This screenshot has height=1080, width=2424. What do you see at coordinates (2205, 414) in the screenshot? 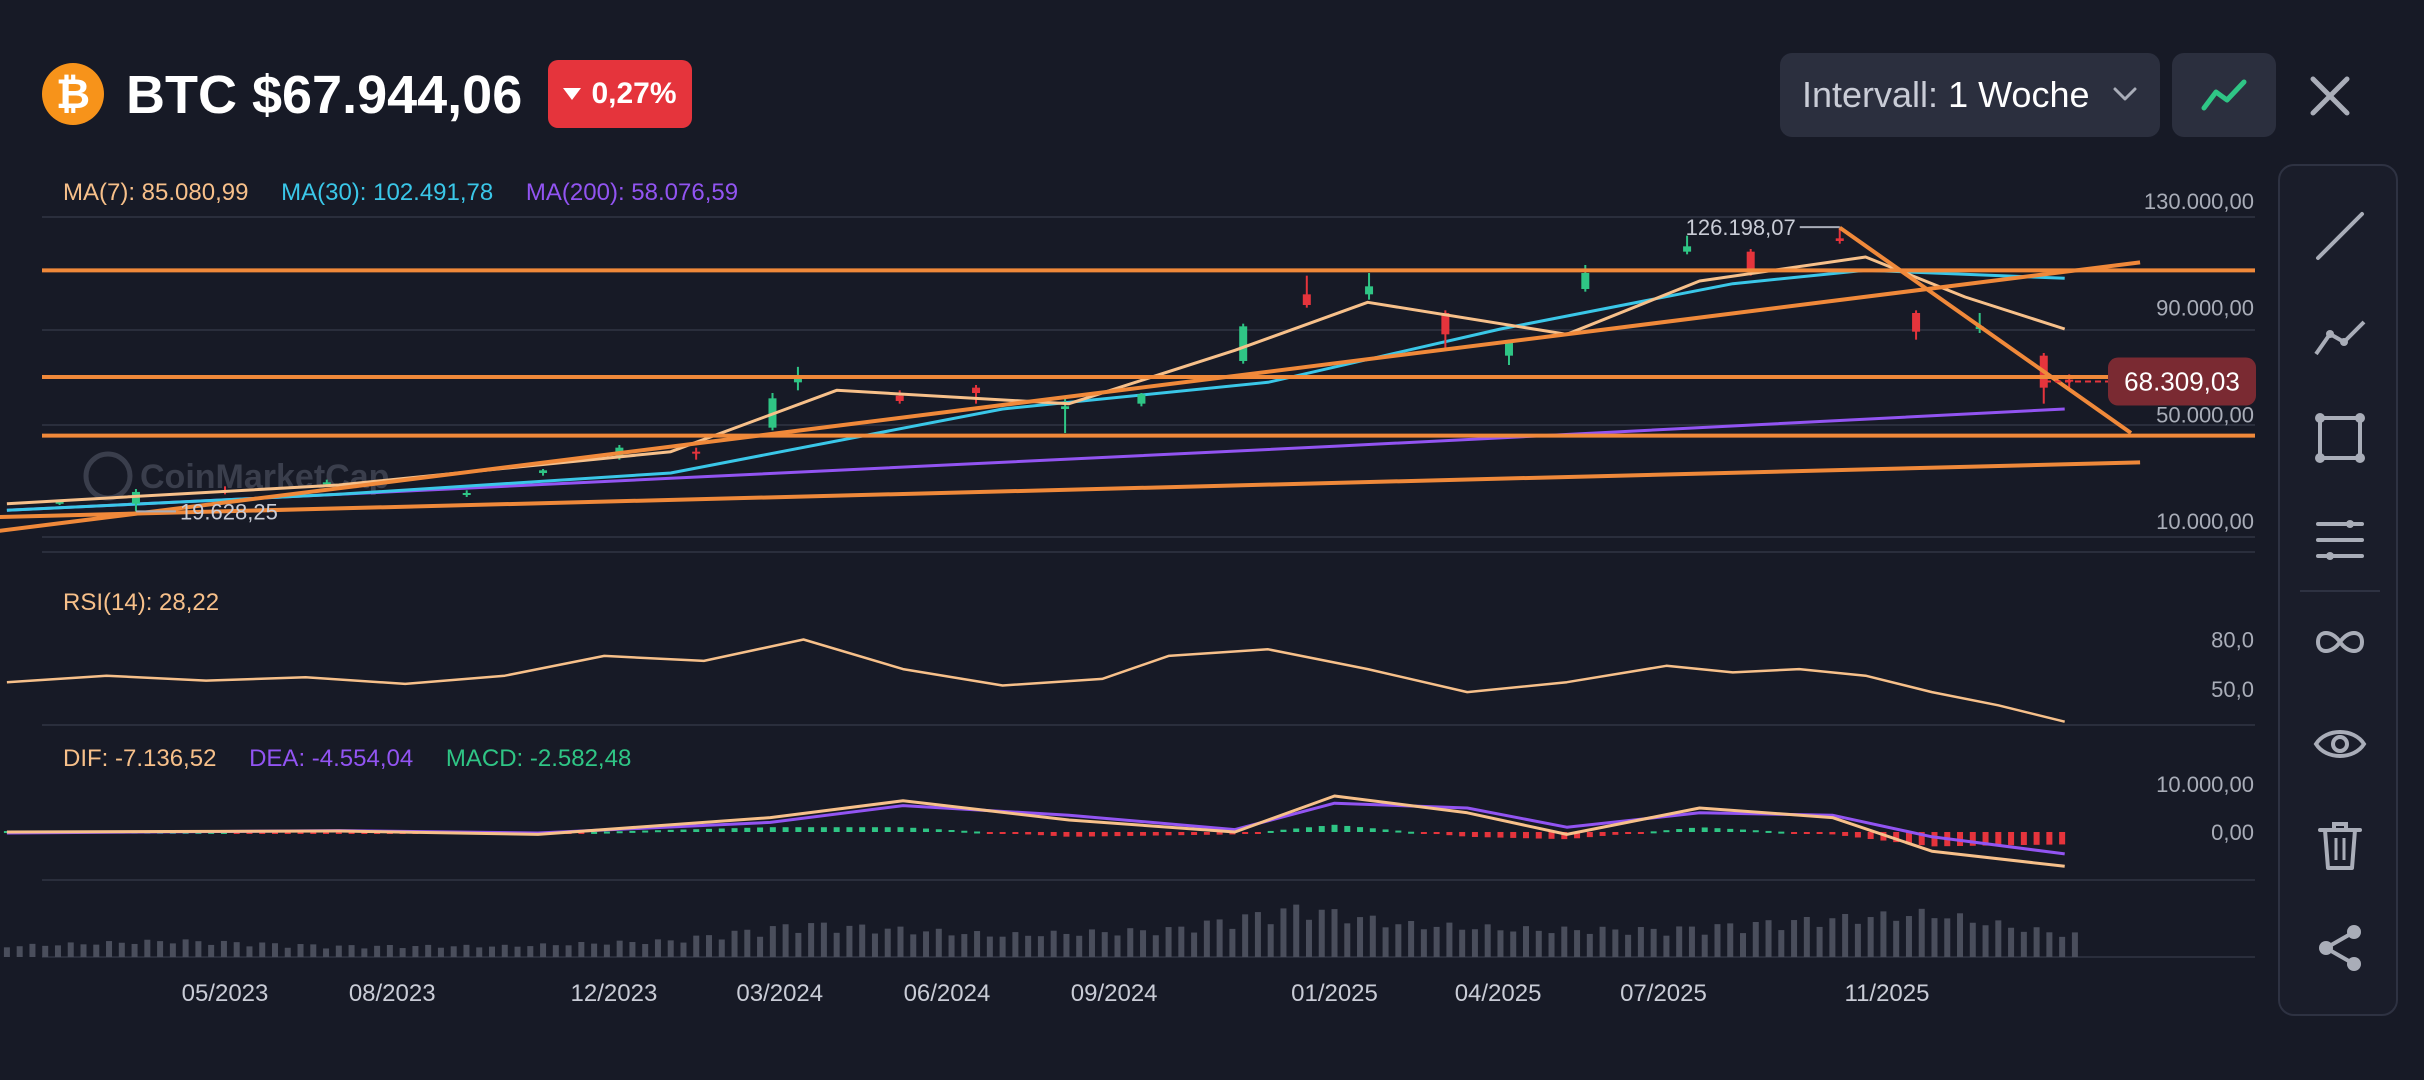
I see `price-axis-tick: 50.000,00` at bounding box center [2205, 414].